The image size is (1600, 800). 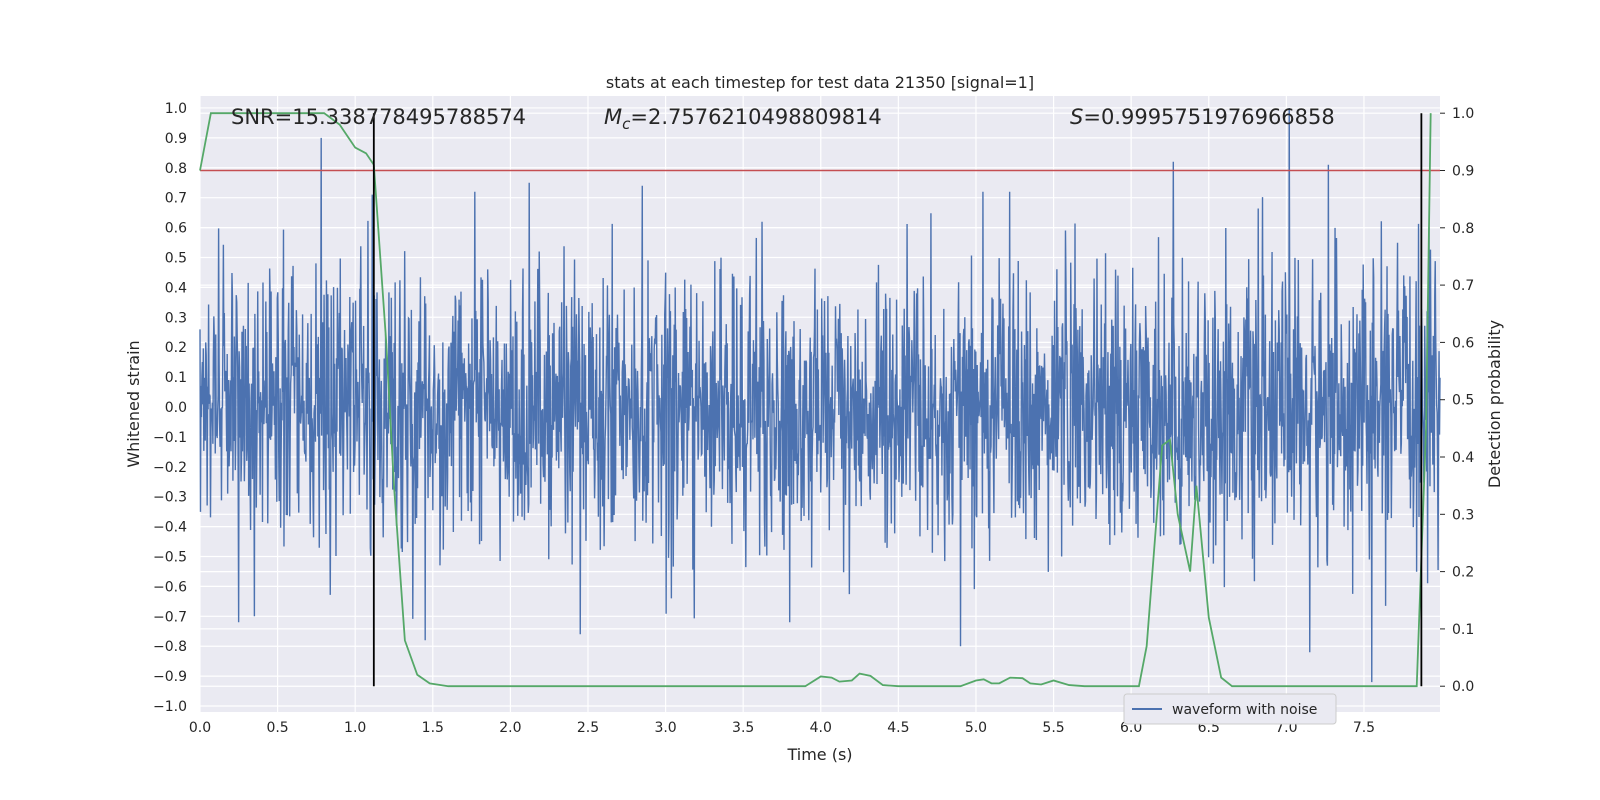 What do you see at coordinates (510, 728) in the screenshot?
I see `x-tick-label: 2.0` at bounding box center [510, 728].